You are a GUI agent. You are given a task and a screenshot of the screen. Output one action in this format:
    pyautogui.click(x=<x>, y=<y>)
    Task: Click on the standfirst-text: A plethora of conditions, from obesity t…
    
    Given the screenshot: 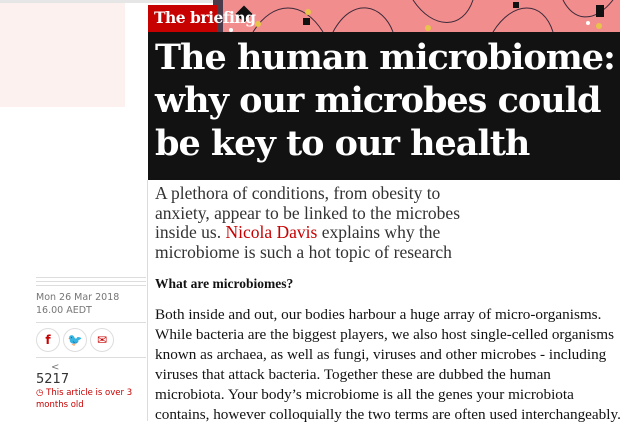 What is the action you would take?
    pyautogui.click(x=308, y=212)
    